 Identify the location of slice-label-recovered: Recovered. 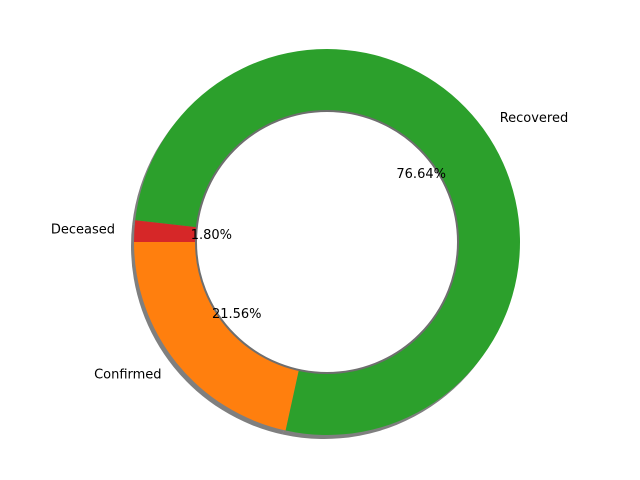
(534, 118).